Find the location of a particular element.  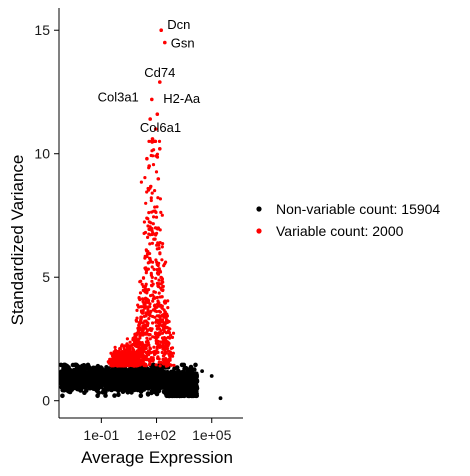

legend-key-non-variable is located at coordinates (259, 209).